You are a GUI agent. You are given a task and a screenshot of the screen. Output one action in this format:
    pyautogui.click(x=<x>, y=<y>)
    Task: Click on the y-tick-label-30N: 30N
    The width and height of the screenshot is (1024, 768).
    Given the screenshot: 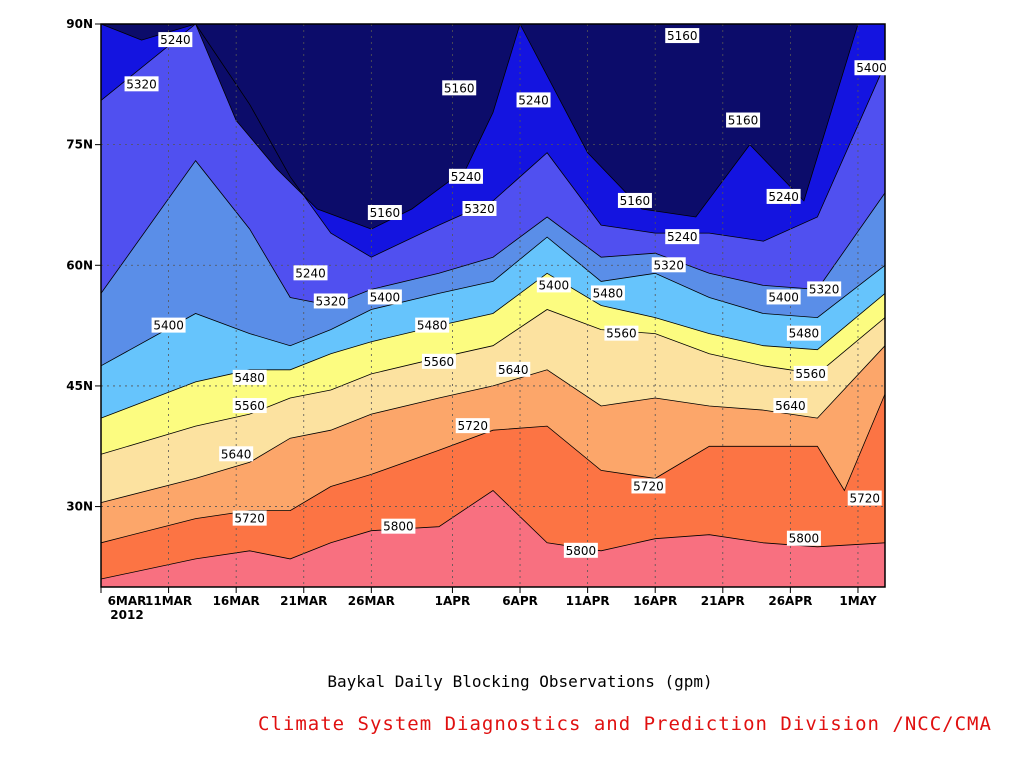 What is the action you would take?
    pyautogui.click(x=79, y=507)
    